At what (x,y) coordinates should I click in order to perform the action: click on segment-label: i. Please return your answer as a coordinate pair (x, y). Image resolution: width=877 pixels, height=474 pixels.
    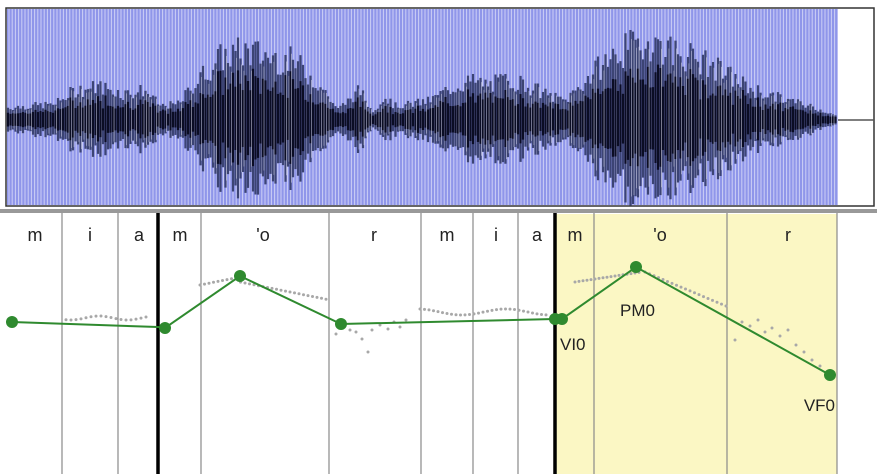
    Looking at the image, I should click on (496, 235).